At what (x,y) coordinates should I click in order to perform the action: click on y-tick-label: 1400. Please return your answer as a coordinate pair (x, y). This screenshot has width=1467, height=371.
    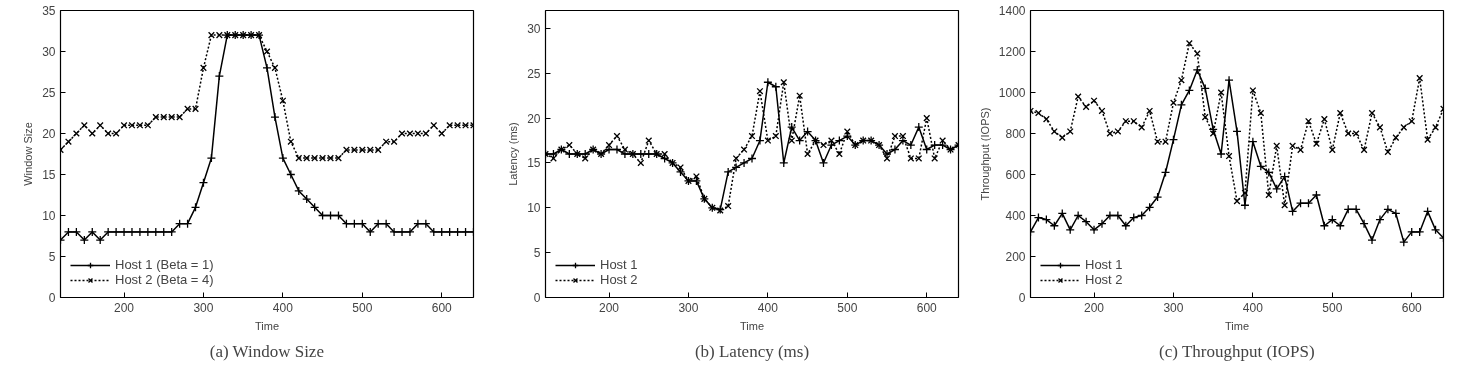
    Looking at the image, I should click on (1012, 11).